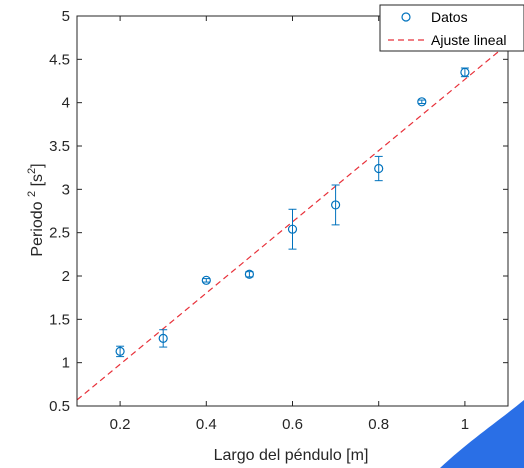 This screenshot has height=468, width=524. Describe the element at coordinates (120, 424) in the screenshot. I see `x-tick-label: 0.2` at that location.